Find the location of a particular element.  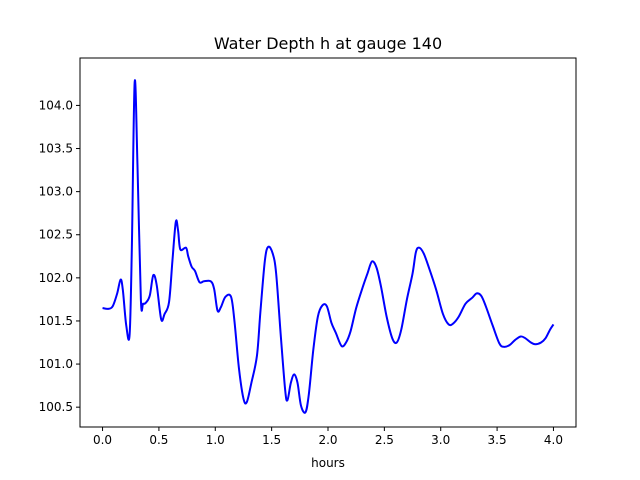

x-axis: 0.0 0.5 1.0 1.5 2.0 2.5 3.0 3.5 4.0 is located at coordinates (328, 437).